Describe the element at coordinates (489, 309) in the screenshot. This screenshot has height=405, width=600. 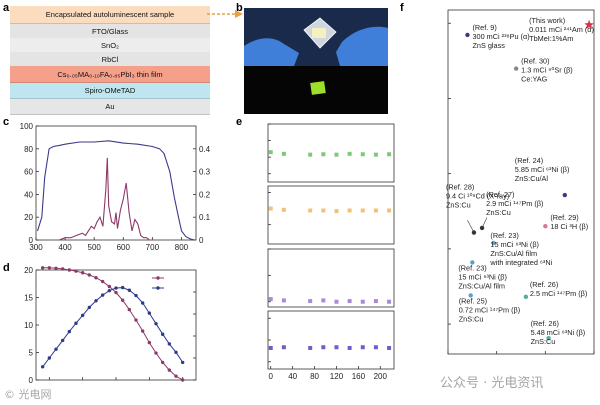
I see `point-label-line: 0.72 mCi ¹⁴⁷Pm (β)` at that location.